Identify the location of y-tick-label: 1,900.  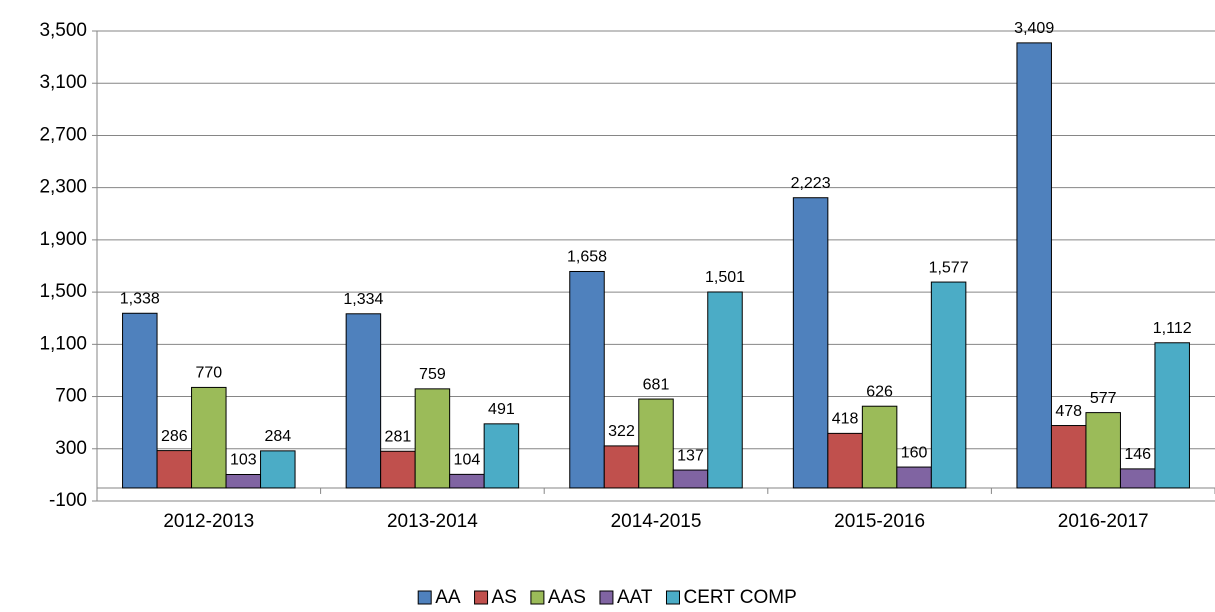
(63, 239).